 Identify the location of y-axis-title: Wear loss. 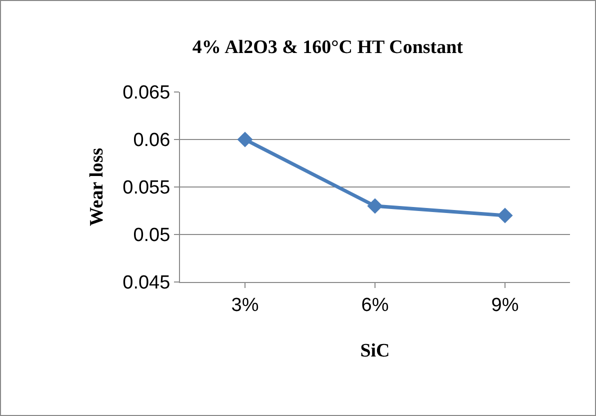
(97, 187).